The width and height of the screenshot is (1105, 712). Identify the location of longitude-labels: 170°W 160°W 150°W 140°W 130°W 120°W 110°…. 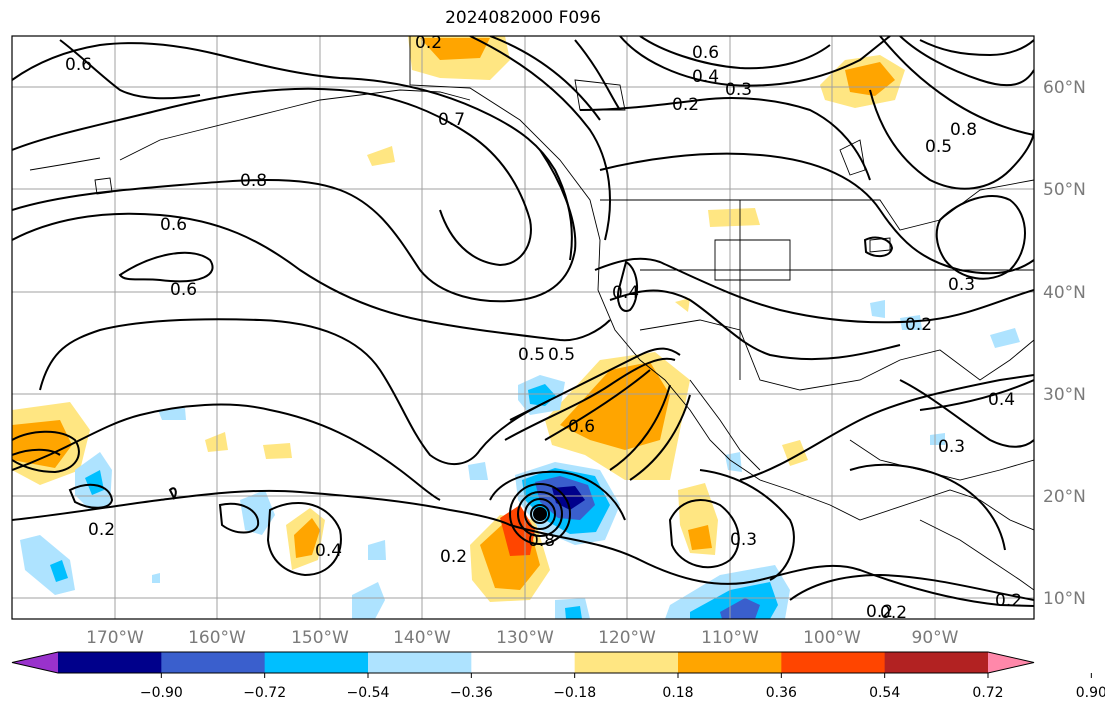
(522, 638).